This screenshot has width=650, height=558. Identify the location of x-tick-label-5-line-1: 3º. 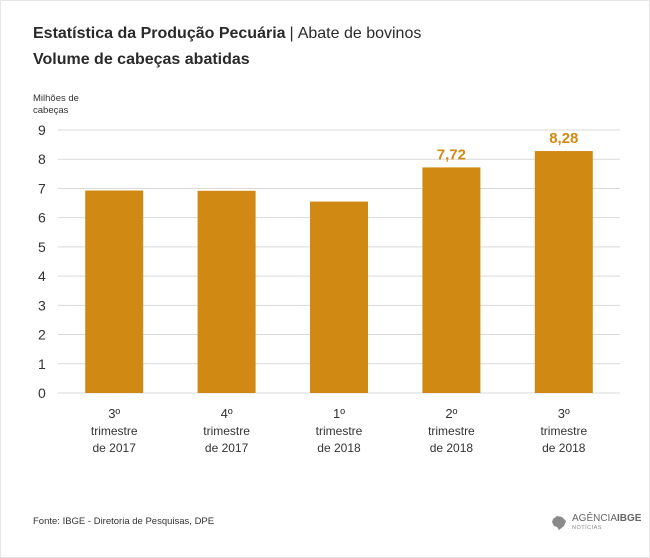
(564, 413).